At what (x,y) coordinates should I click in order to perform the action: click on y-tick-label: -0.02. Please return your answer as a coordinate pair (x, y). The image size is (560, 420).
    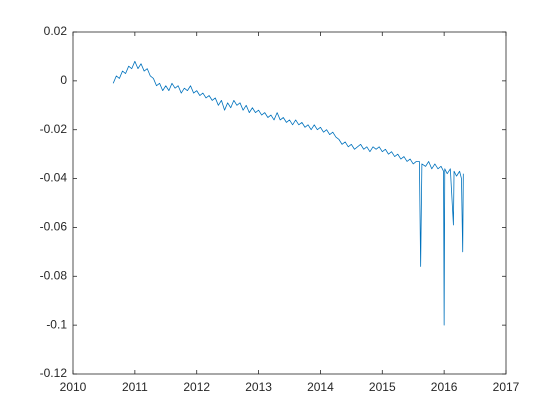
    Looking at the image, I should click on (54, 129).